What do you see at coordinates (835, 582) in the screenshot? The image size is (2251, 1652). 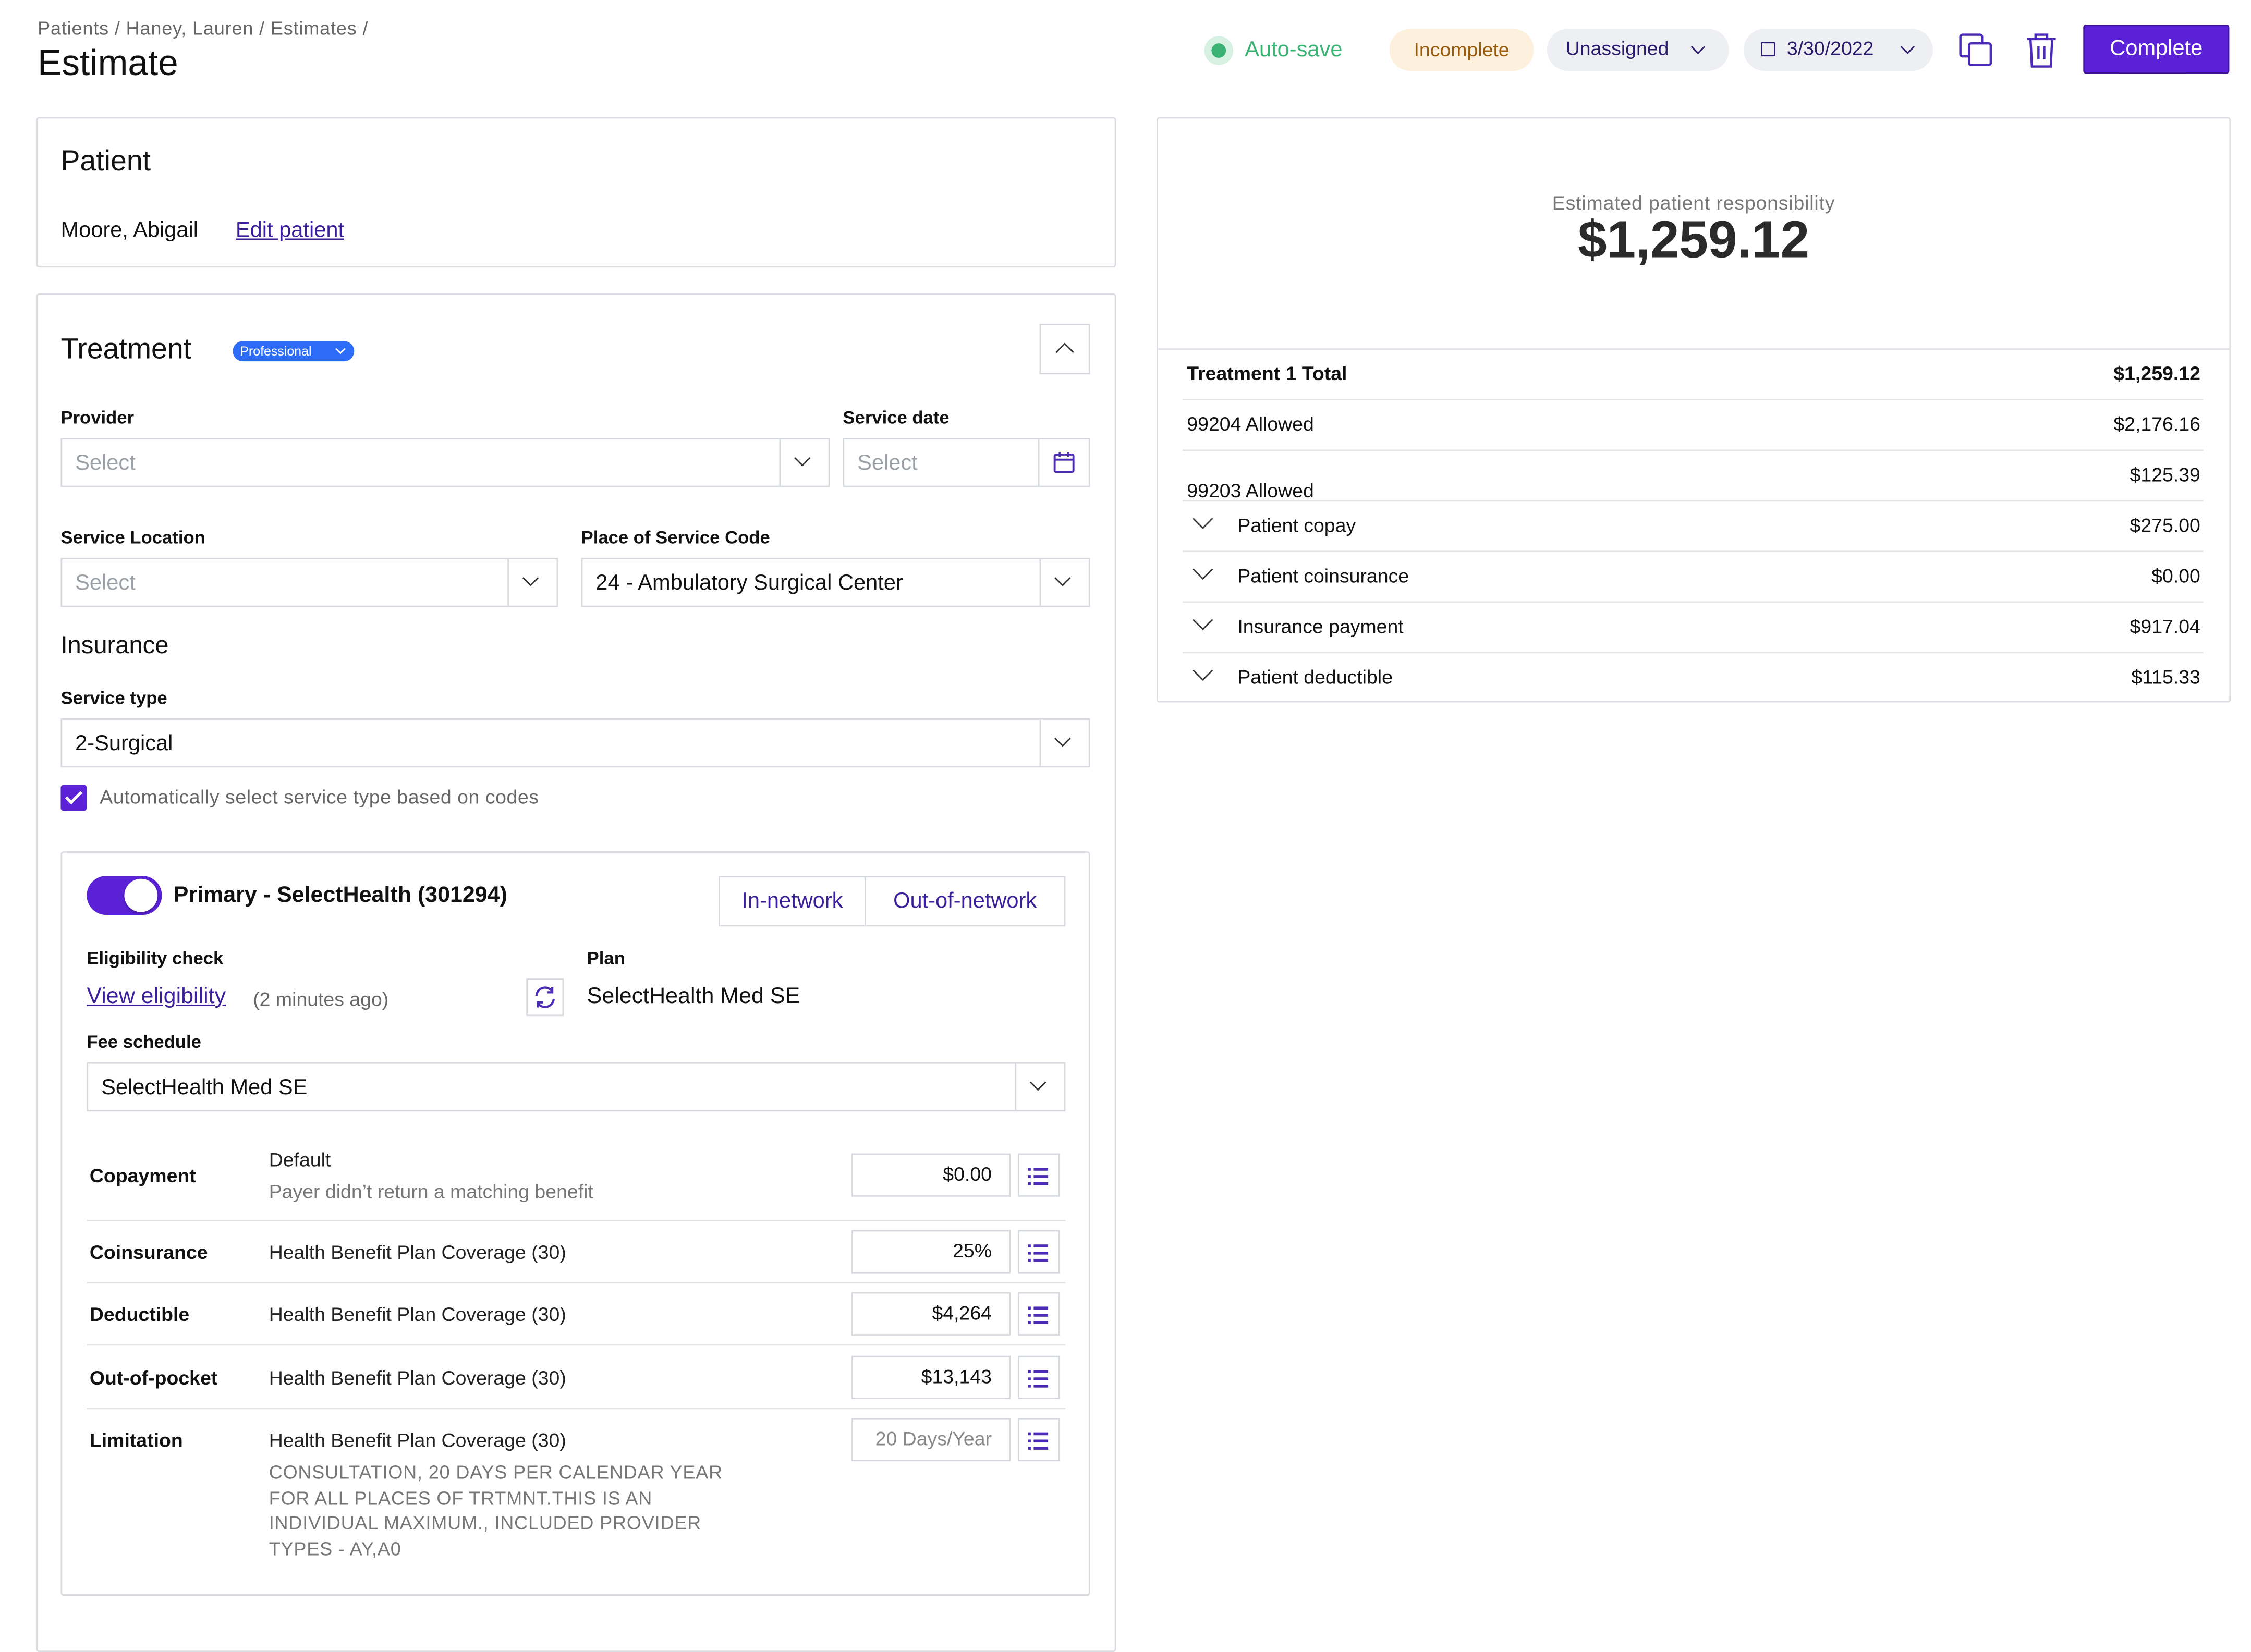 I see `pos-code-select: 24 - Ambulatory Surgical Center` at bounding box center [835, 582].